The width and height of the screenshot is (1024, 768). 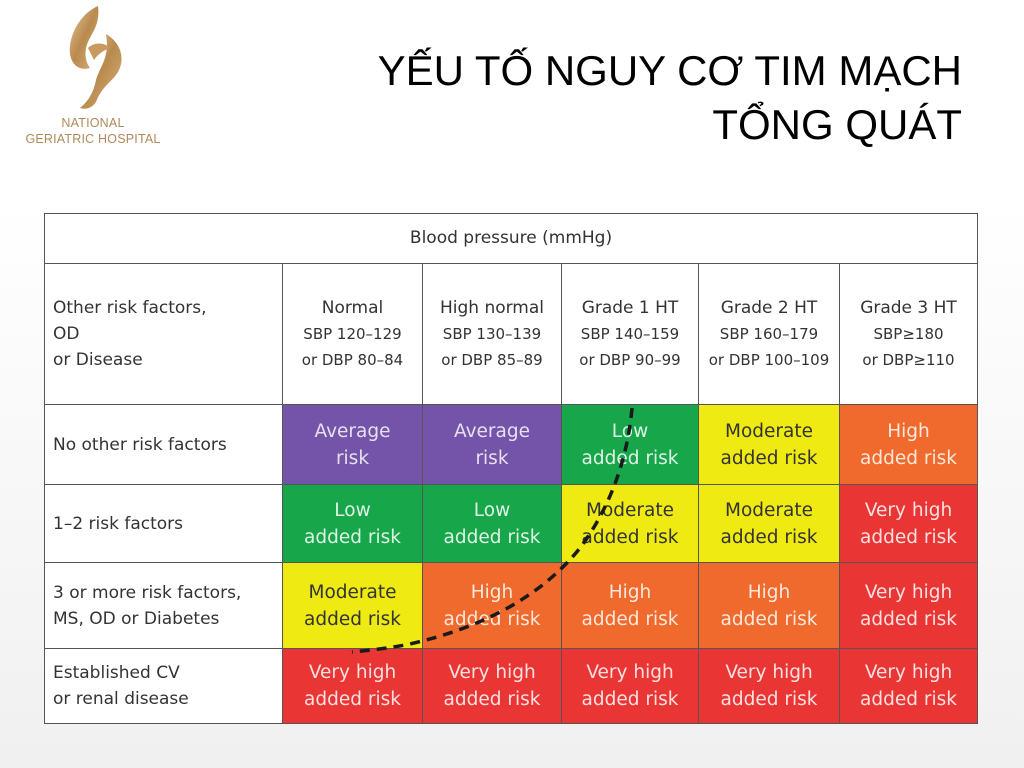 I want to click on row-label-no-other-risk: No other risk factors, so click(x=163, y=444).